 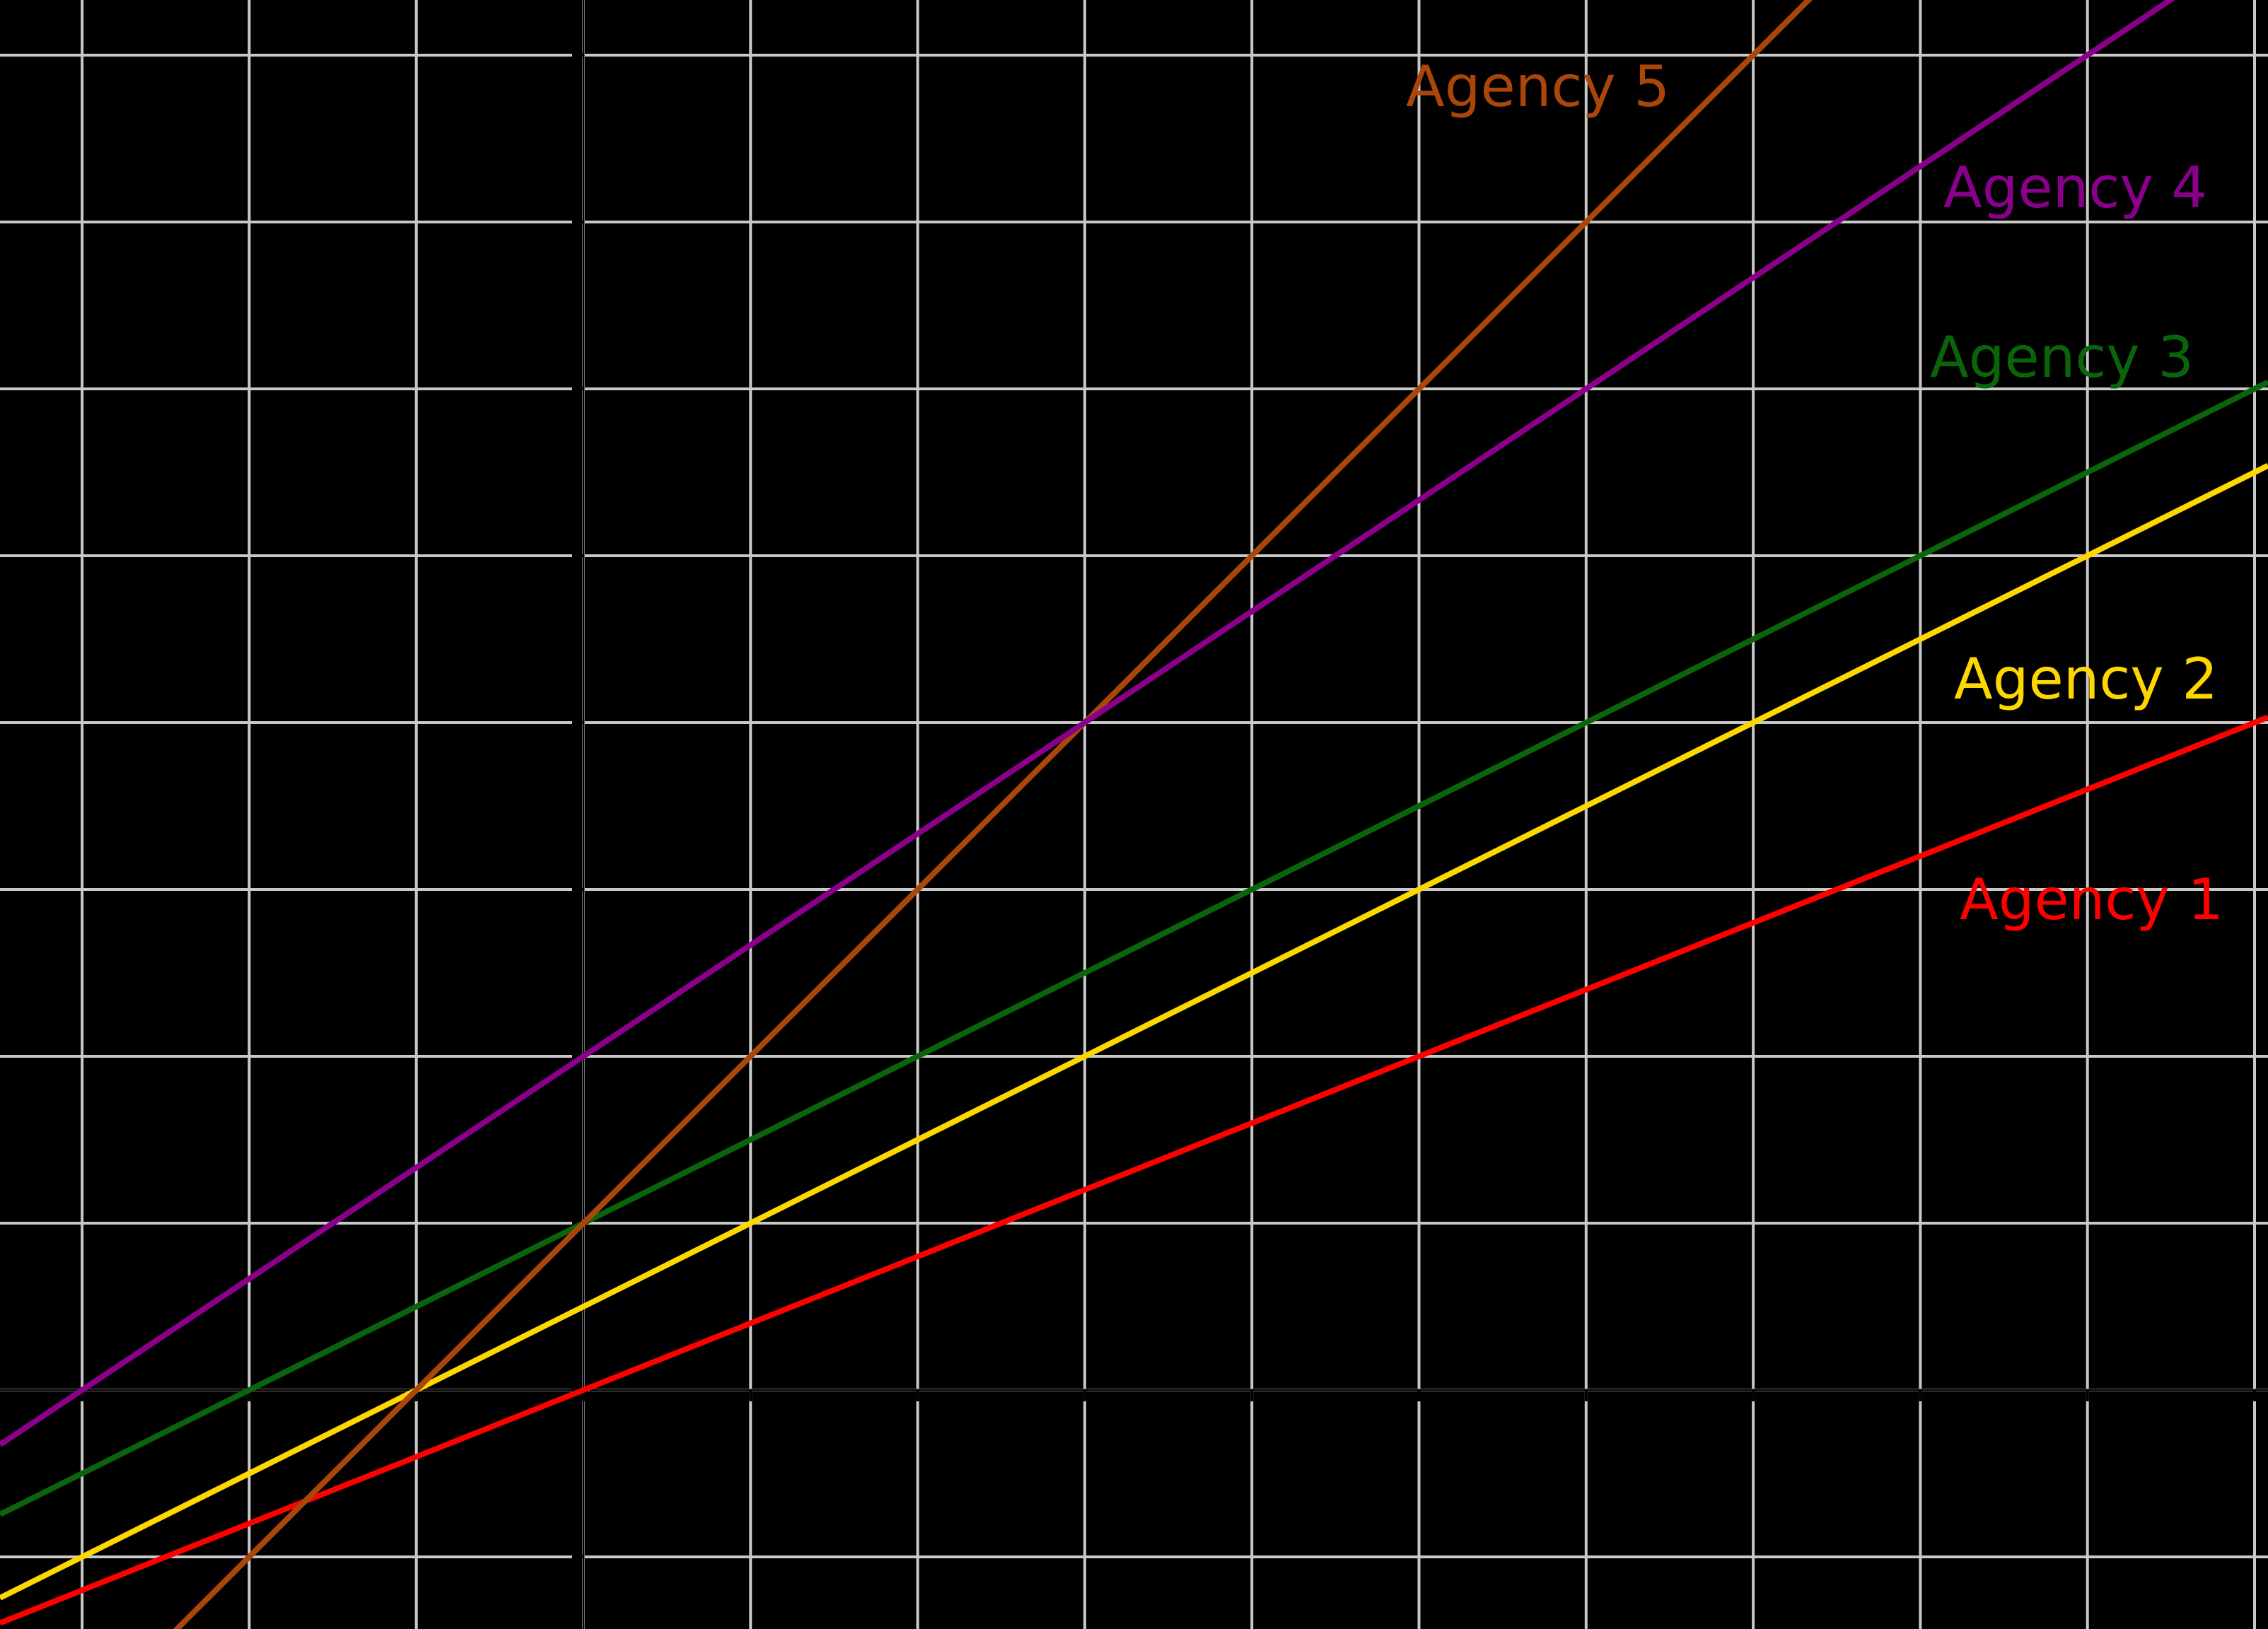 What do you see at coordinates (1538, 86) in the screenshot?
I see `series-label-agency-5: Agency 5` at bounding box center [1538, 86].